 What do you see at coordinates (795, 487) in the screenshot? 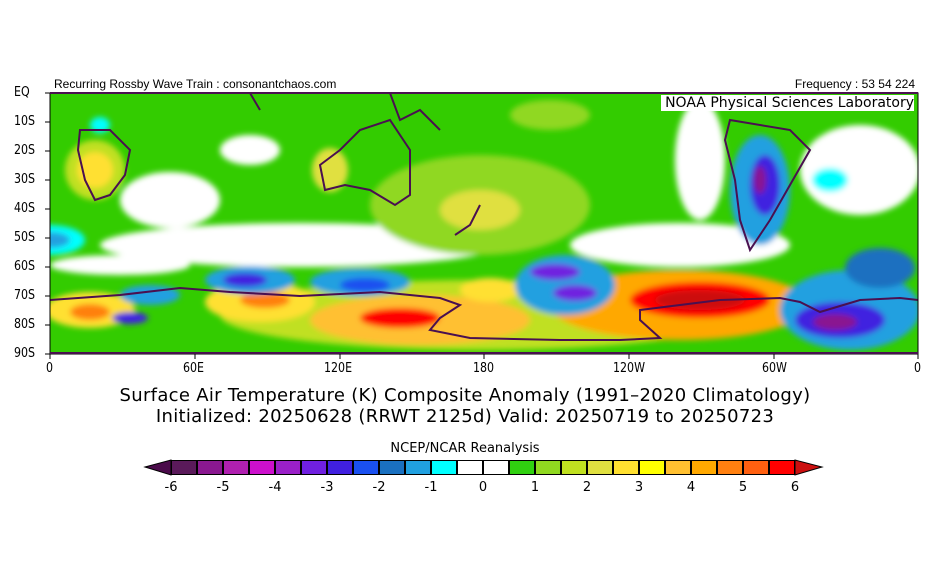
I see `colorbar-tick-label: 6` at bounding box center [795, 487].